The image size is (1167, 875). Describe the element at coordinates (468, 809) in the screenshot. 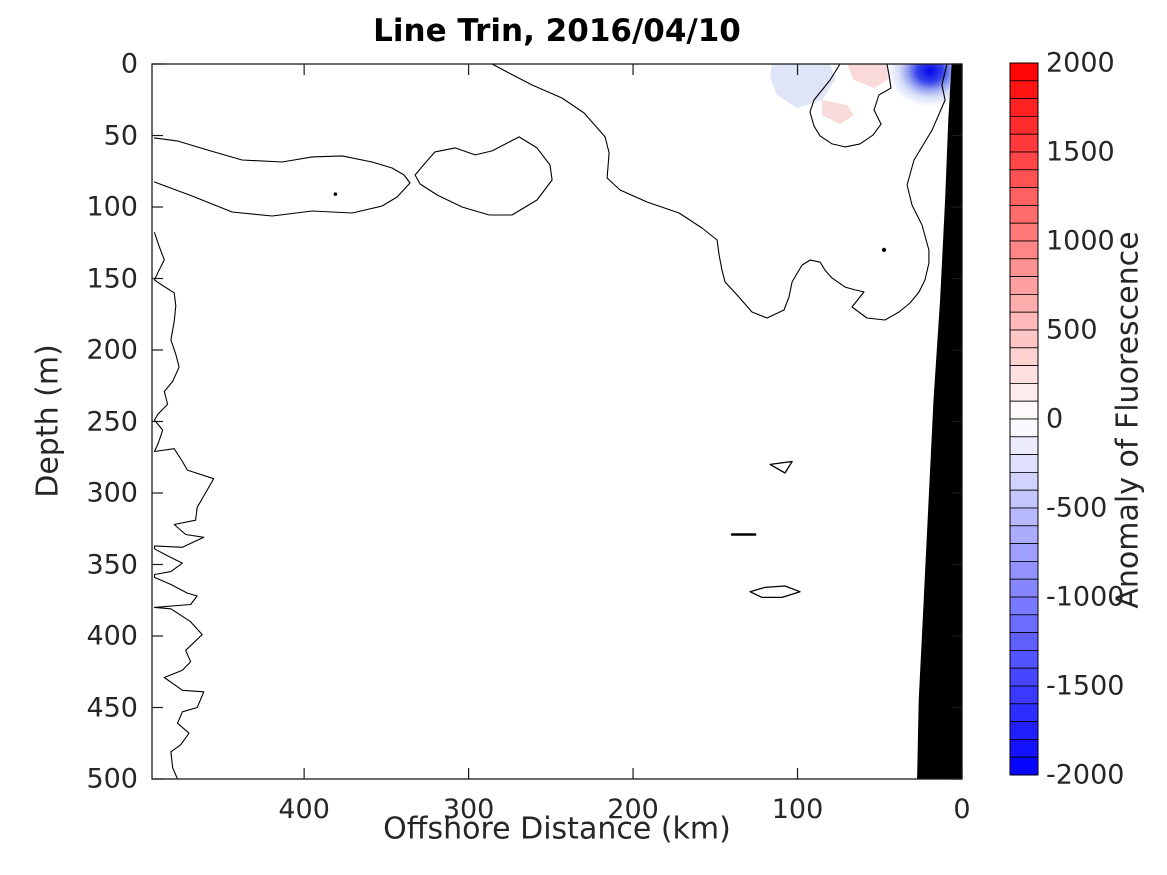

I see `x-tick-label: 300` at that location.